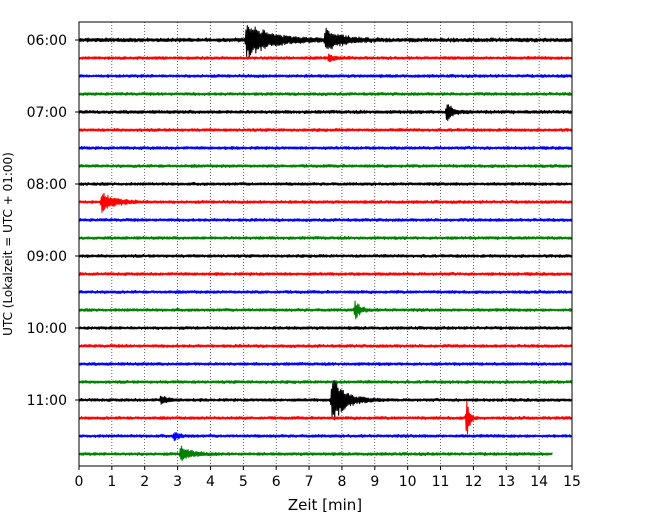 This screenshot has height=520, width=650. I want to click on y-tick-label: 07:00, so click(47, 113).